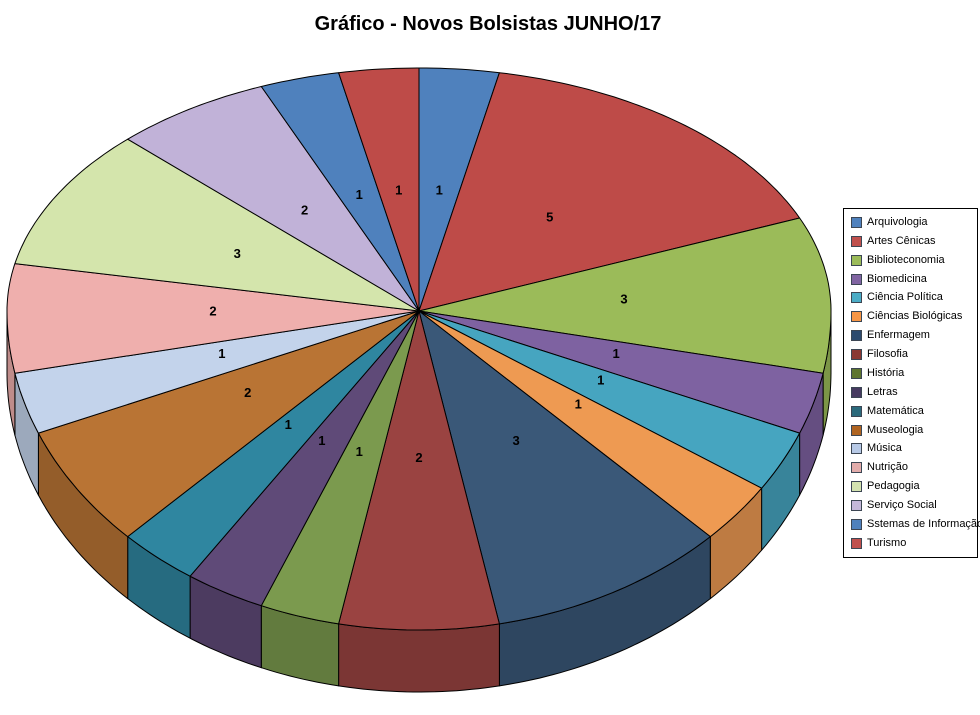 The width and height of the screenshot is (980, 715). What do you see at coordinates (913, 448) in the screenshot?
I see `legend-item-musica: Música` at bounding box center [913, 448].